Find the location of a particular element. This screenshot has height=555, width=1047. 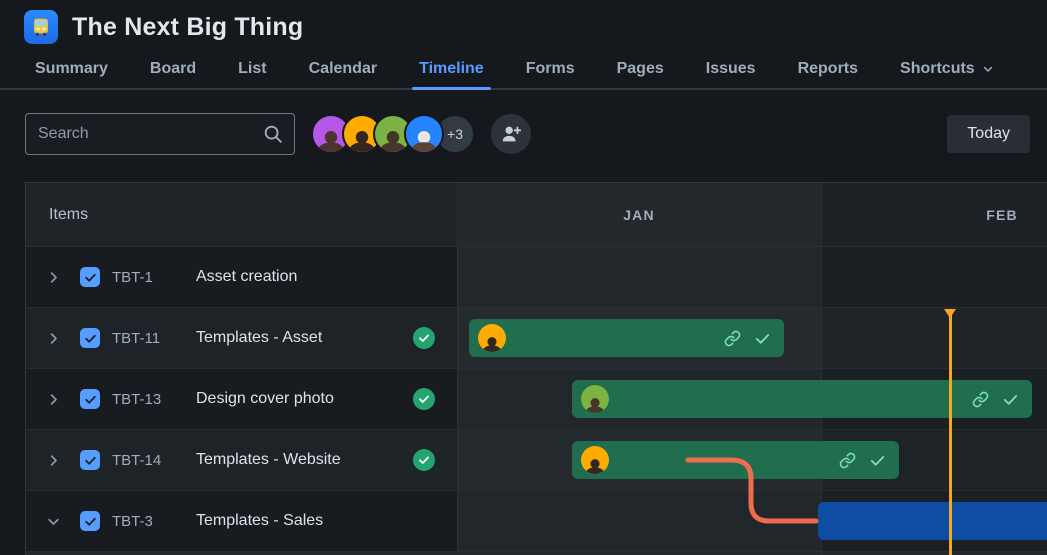

issue-title: Design cover photo is located at coordinates (265, 398).